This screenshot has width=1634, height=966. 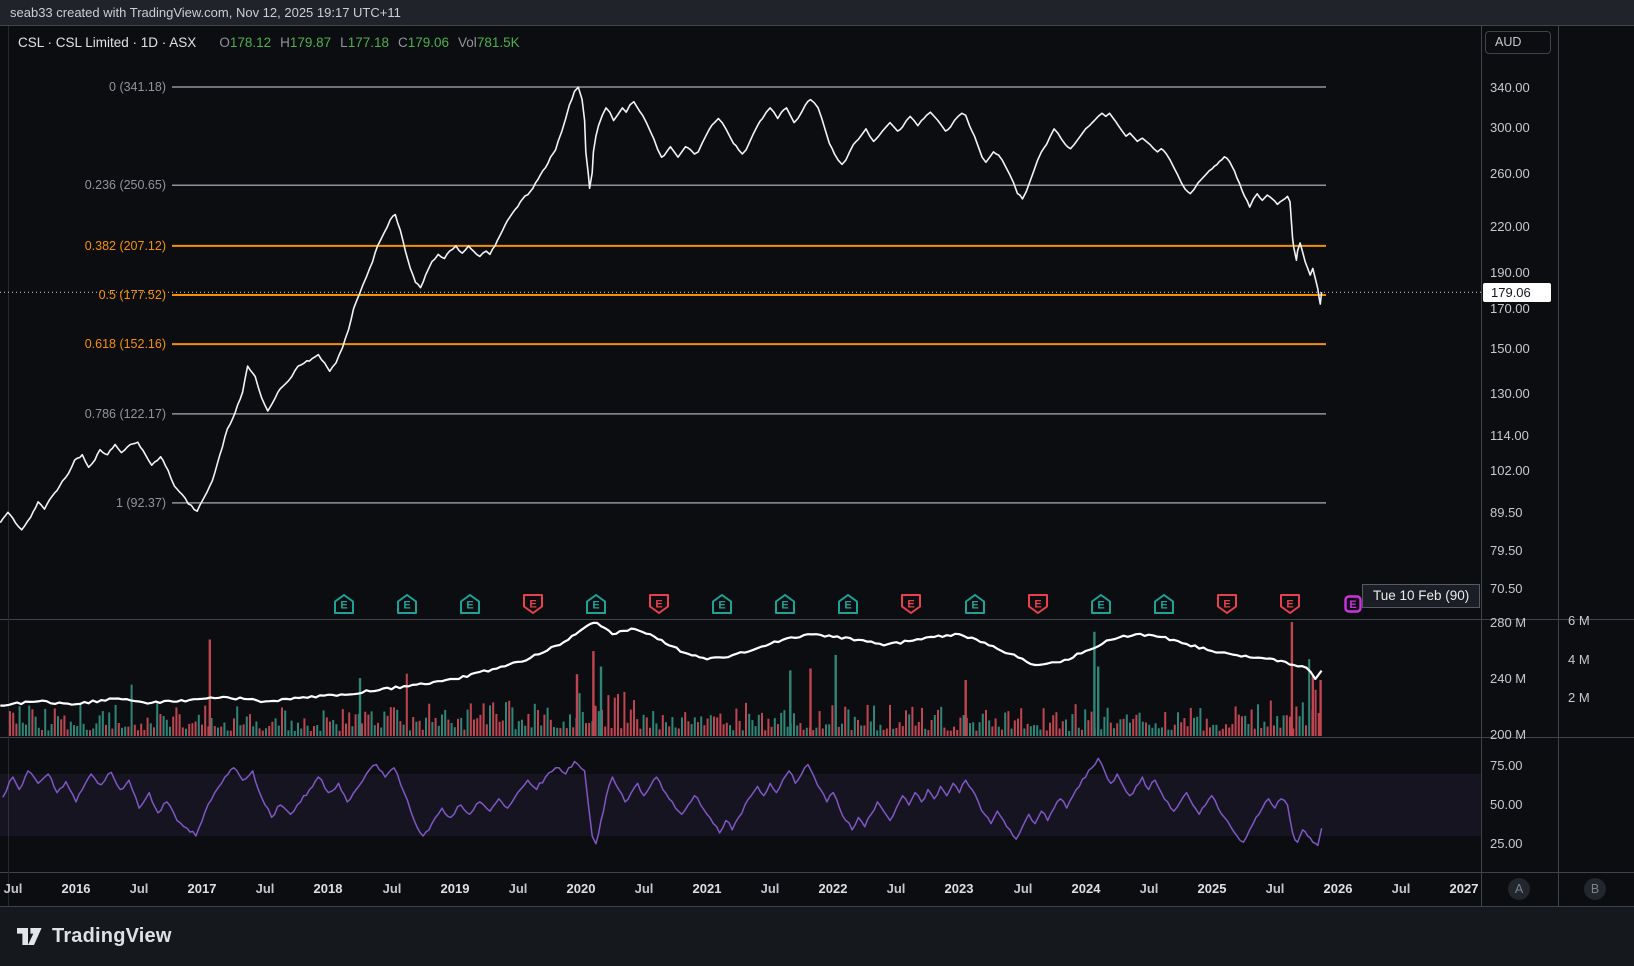 What do you see at coordinates (202, 888) in the screenshot?
I see `time-tick: 2017` at bounding box center [202, 888].